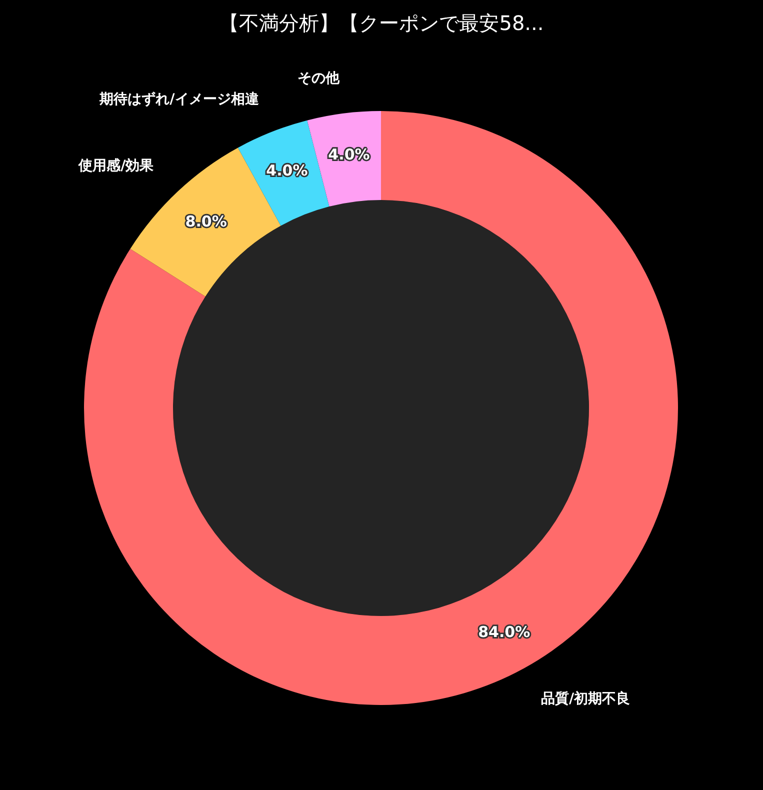 This screenshot has height=790, width=763. Describe the element at coordinates (179, 99) in the screenshot. I see `slice-label: 期待はずれ/イメージ相違` at that location.